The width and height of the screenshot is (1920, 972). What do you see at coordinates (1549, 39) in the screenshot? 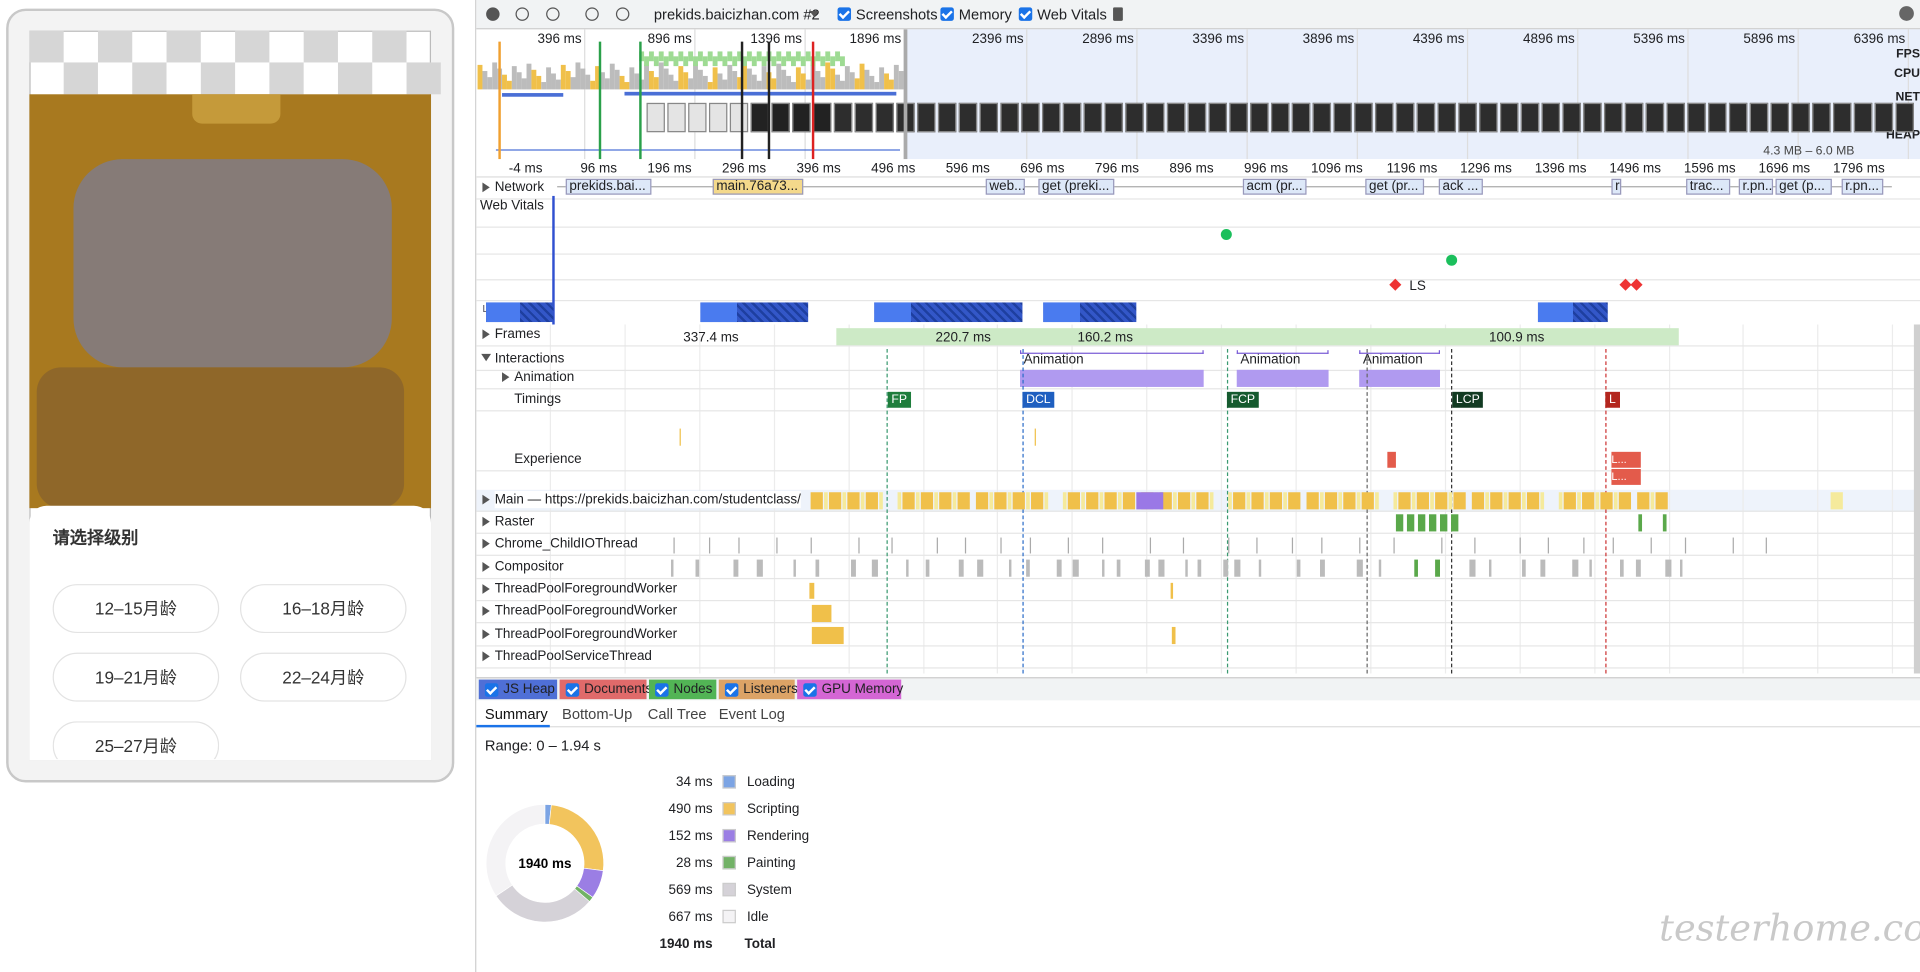
I see `overview-tick: 4896 ms` at bounding box center [1549, 39].